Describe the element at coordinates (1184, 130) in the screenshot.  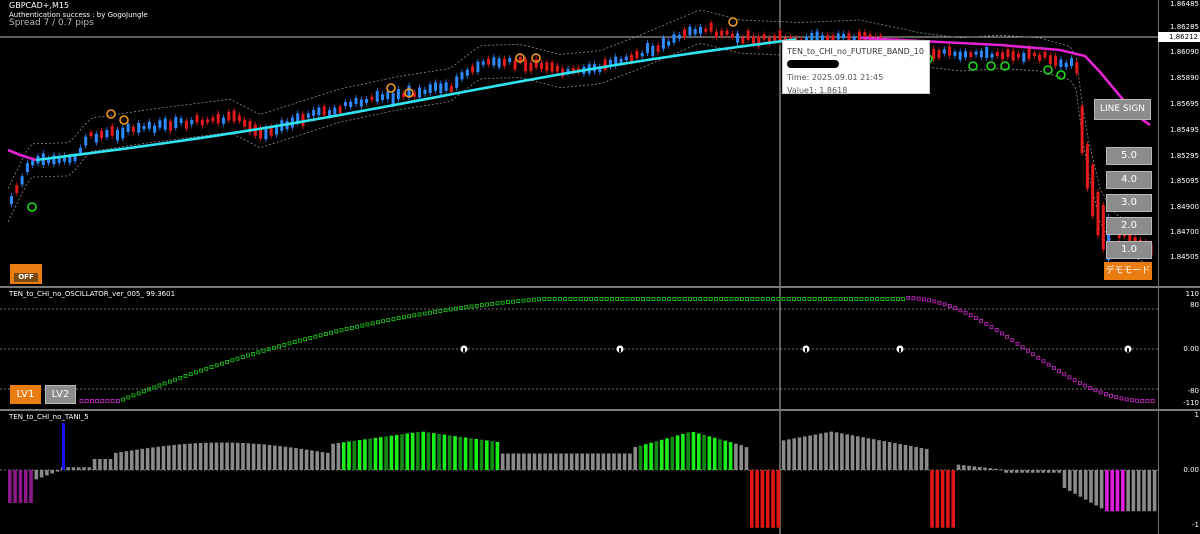
I see `price-scale-tick: 1.85495` at that location.